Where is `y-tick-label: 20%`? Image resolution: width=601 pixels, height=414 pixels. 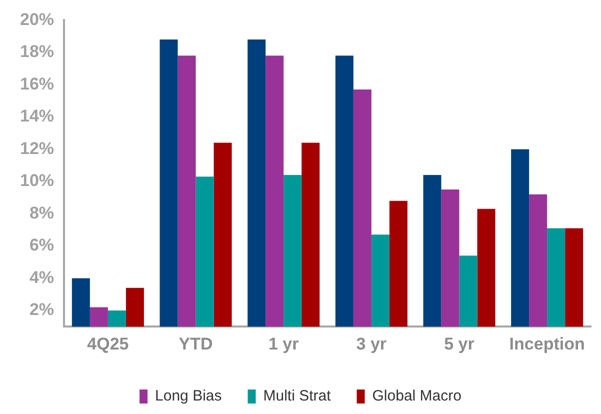
y-tick-label: 20% is located at coordinates (37, 19).